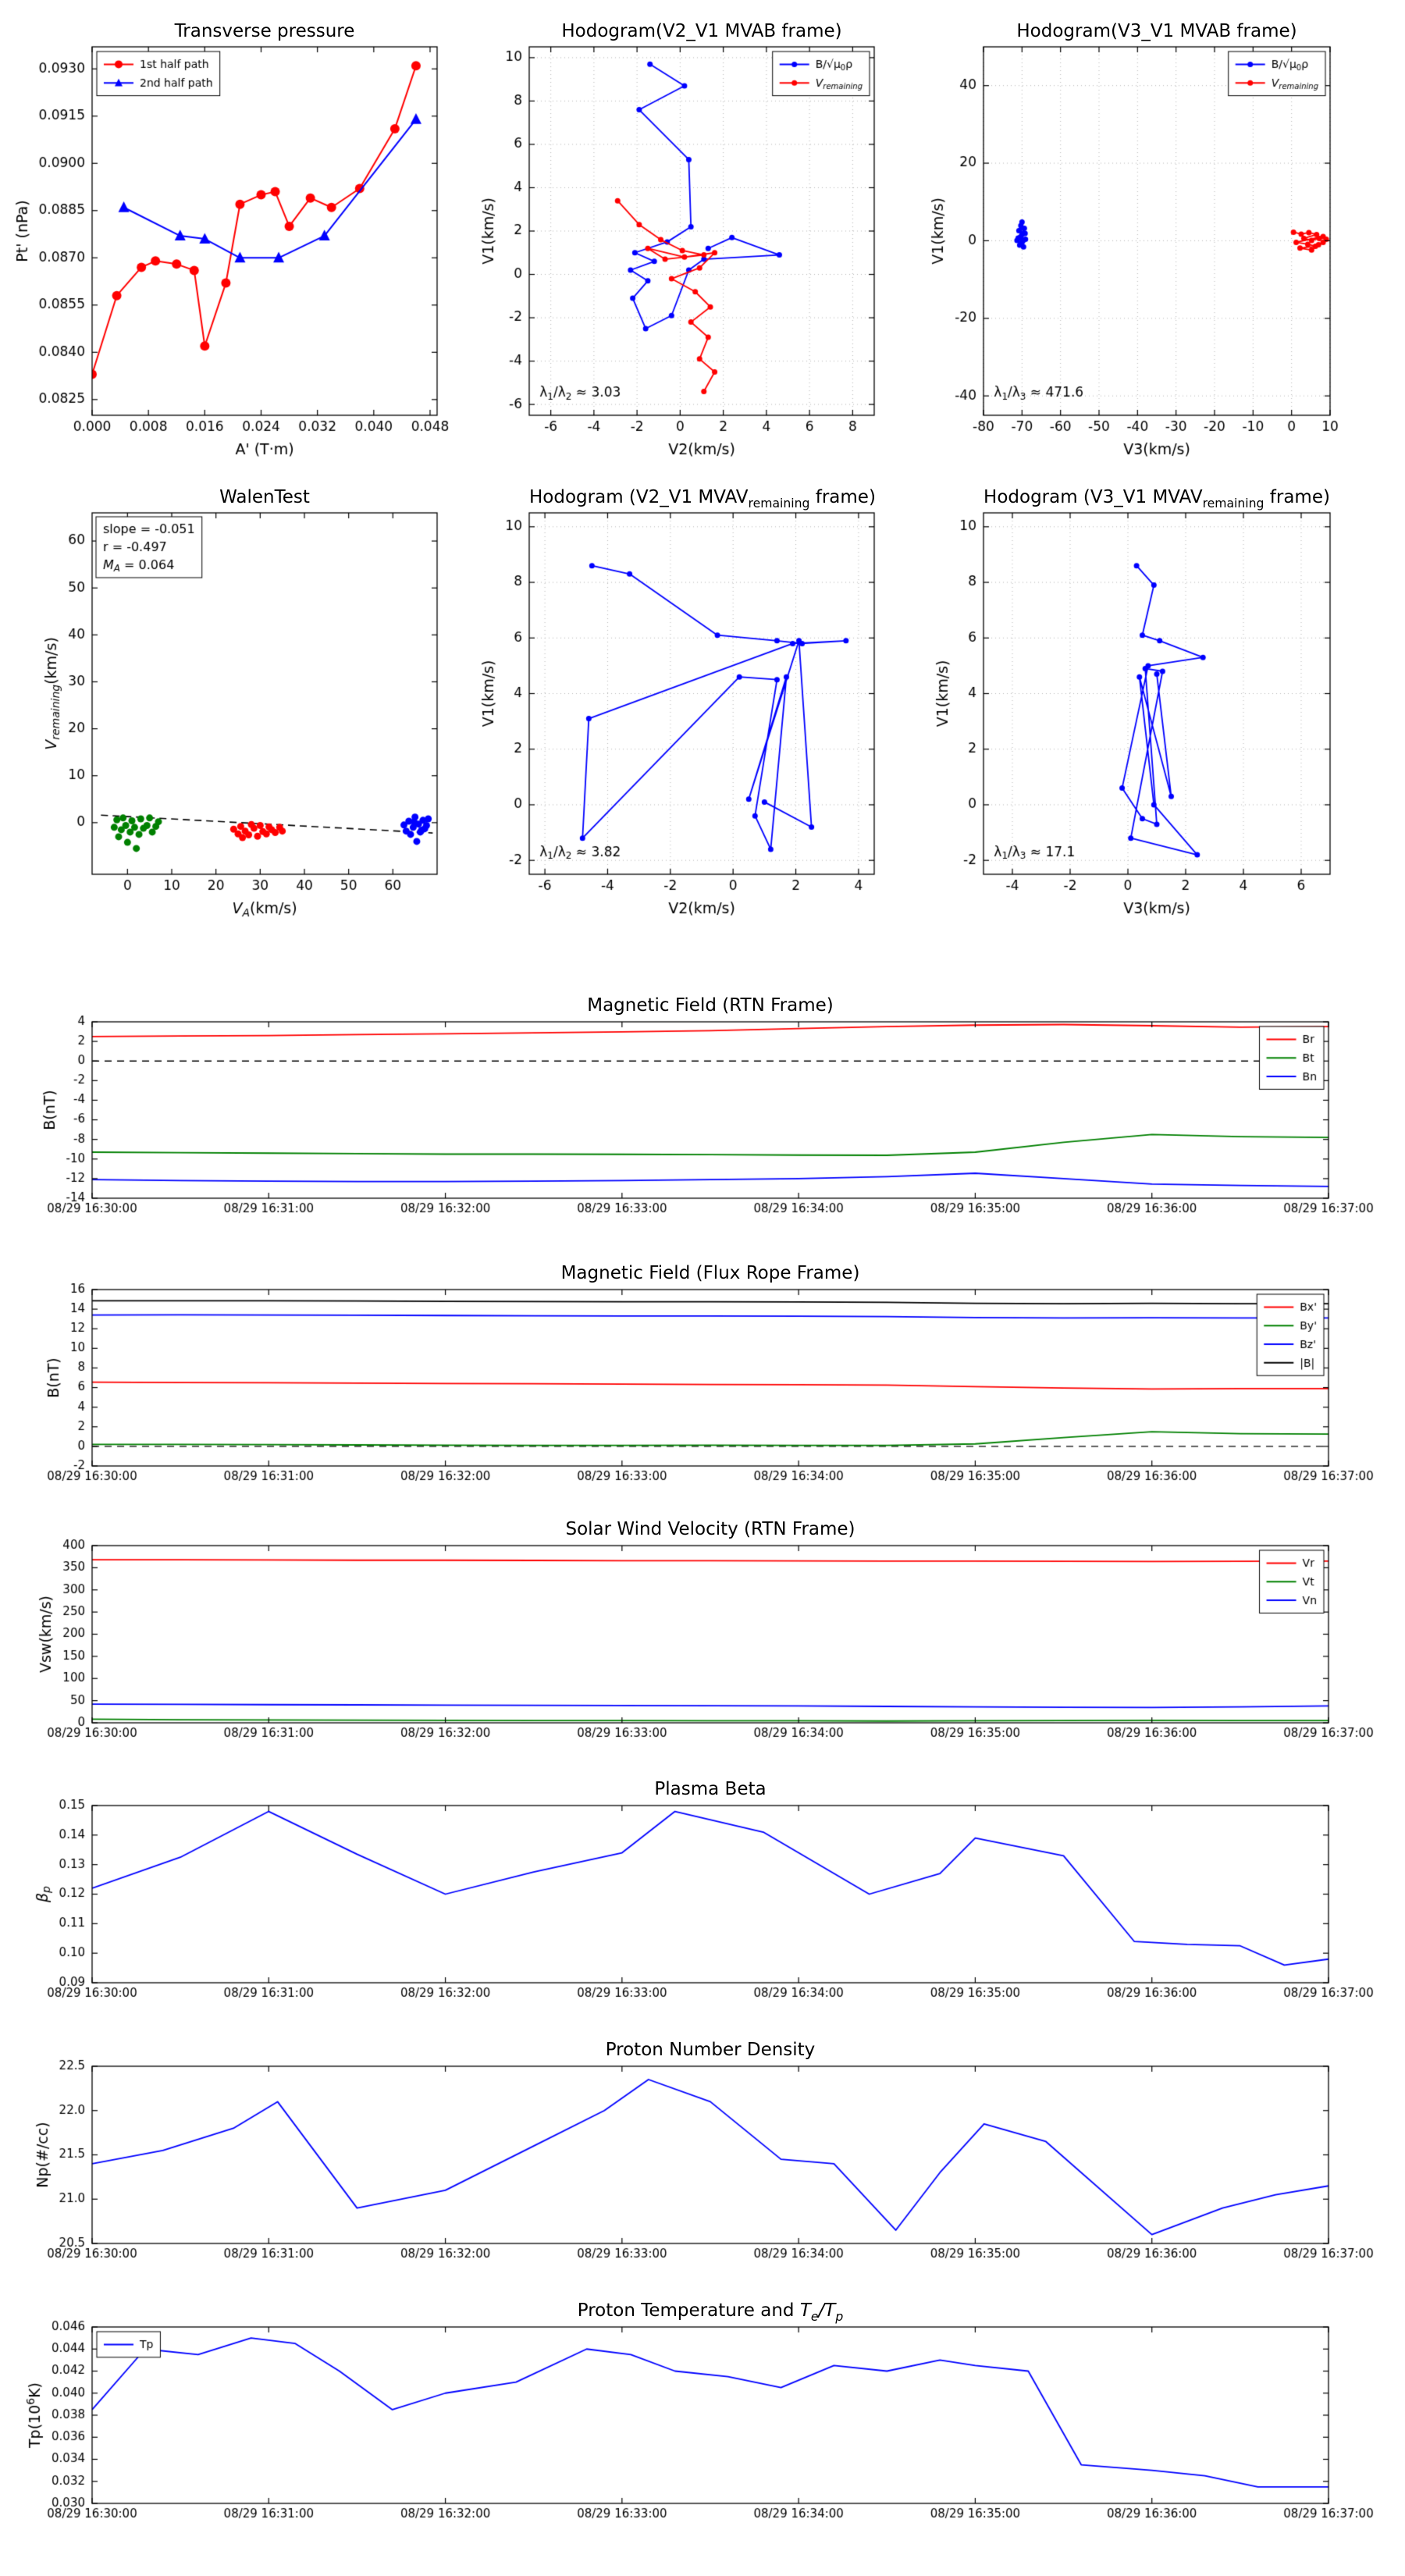 This screenshot has width=1405, height=2576. I want to click on title-magnetic-field-flux-rope: Magnetic Field (Flux Rope Frame), so click(710, 1273).